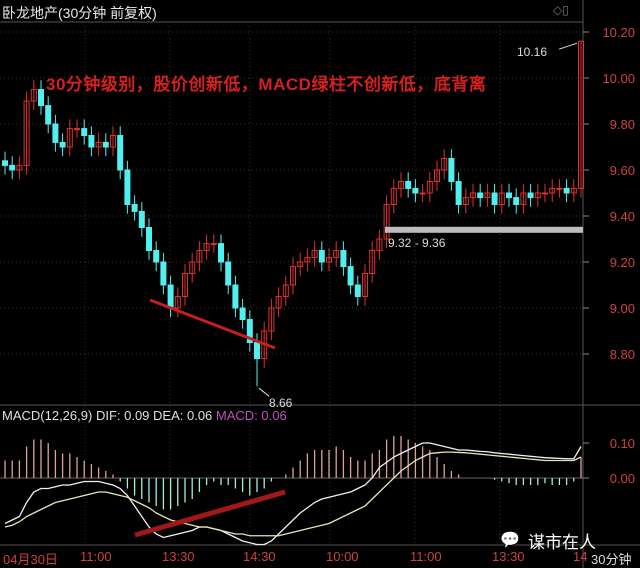 The width and height of the screenshot is (640, 568). Describe the element at coordinates (568, 46) in the screenshot. I see `high-arrow` at that location.